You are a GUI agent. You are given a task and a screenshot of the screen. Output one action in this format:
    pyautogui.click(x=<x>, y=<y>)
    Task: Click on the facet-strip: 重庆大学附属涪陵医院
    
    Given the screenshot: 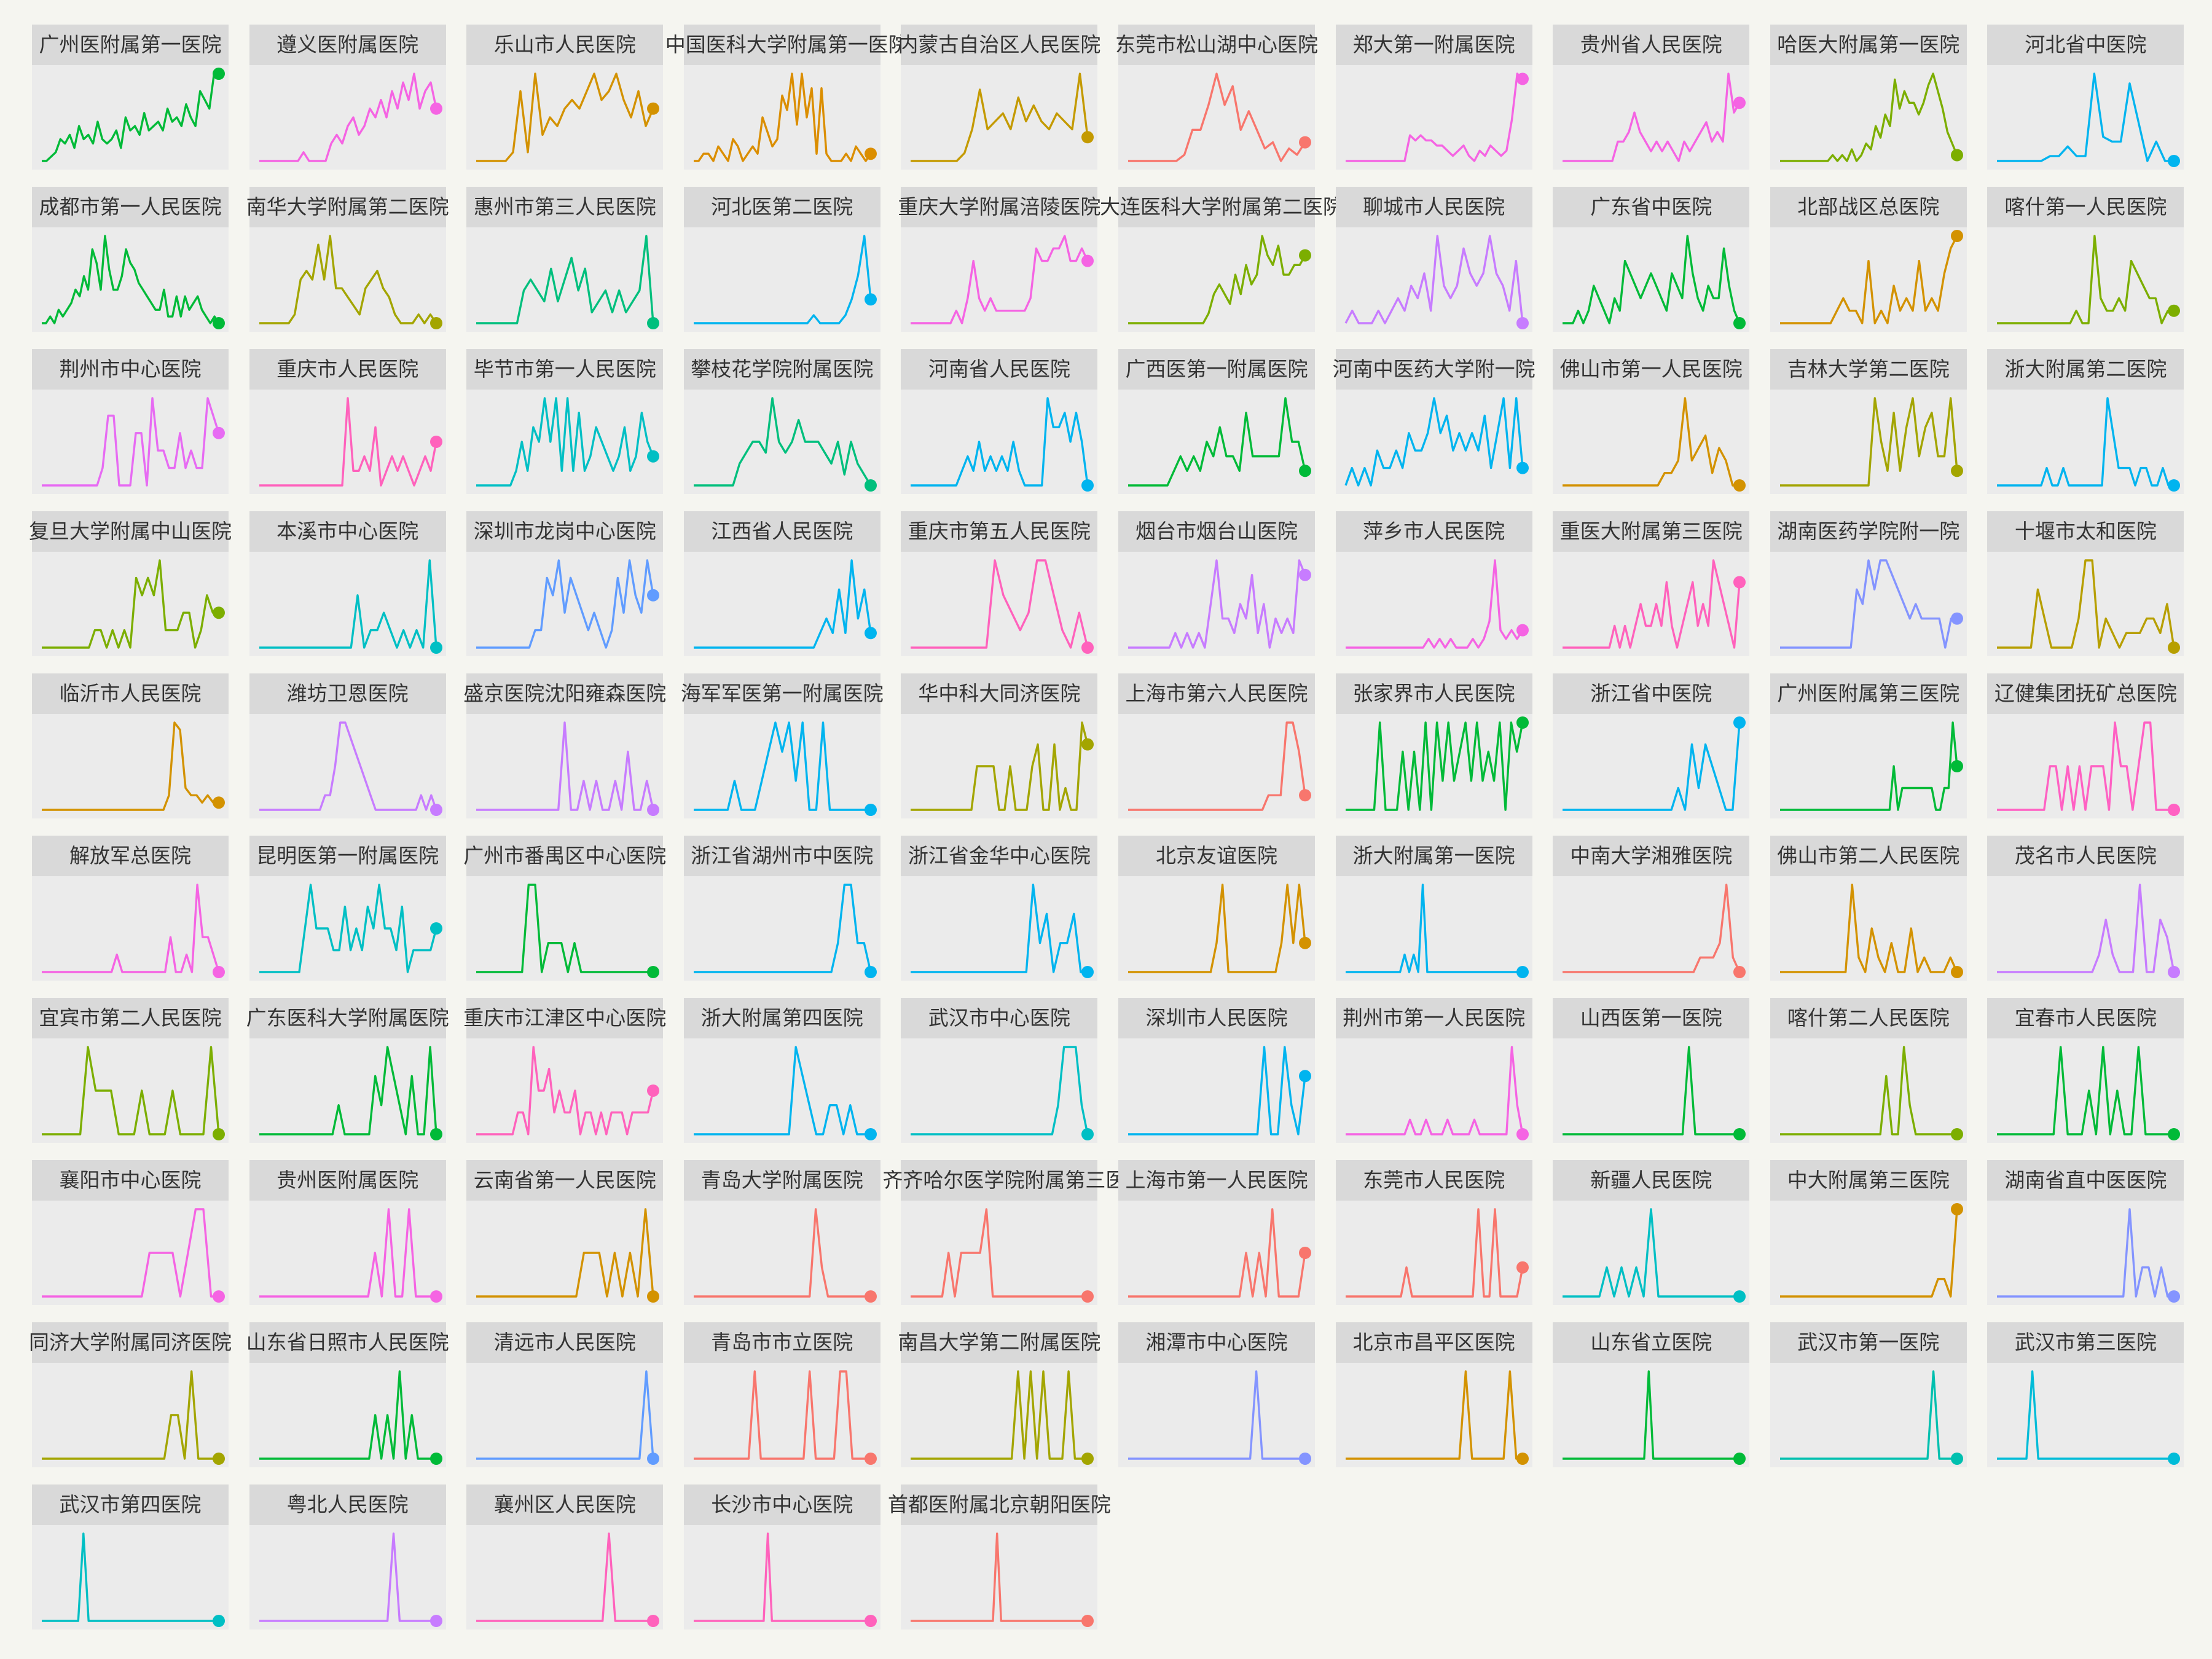 What is the action you would take?
    pyautogui.click(x=999, y=207)
    